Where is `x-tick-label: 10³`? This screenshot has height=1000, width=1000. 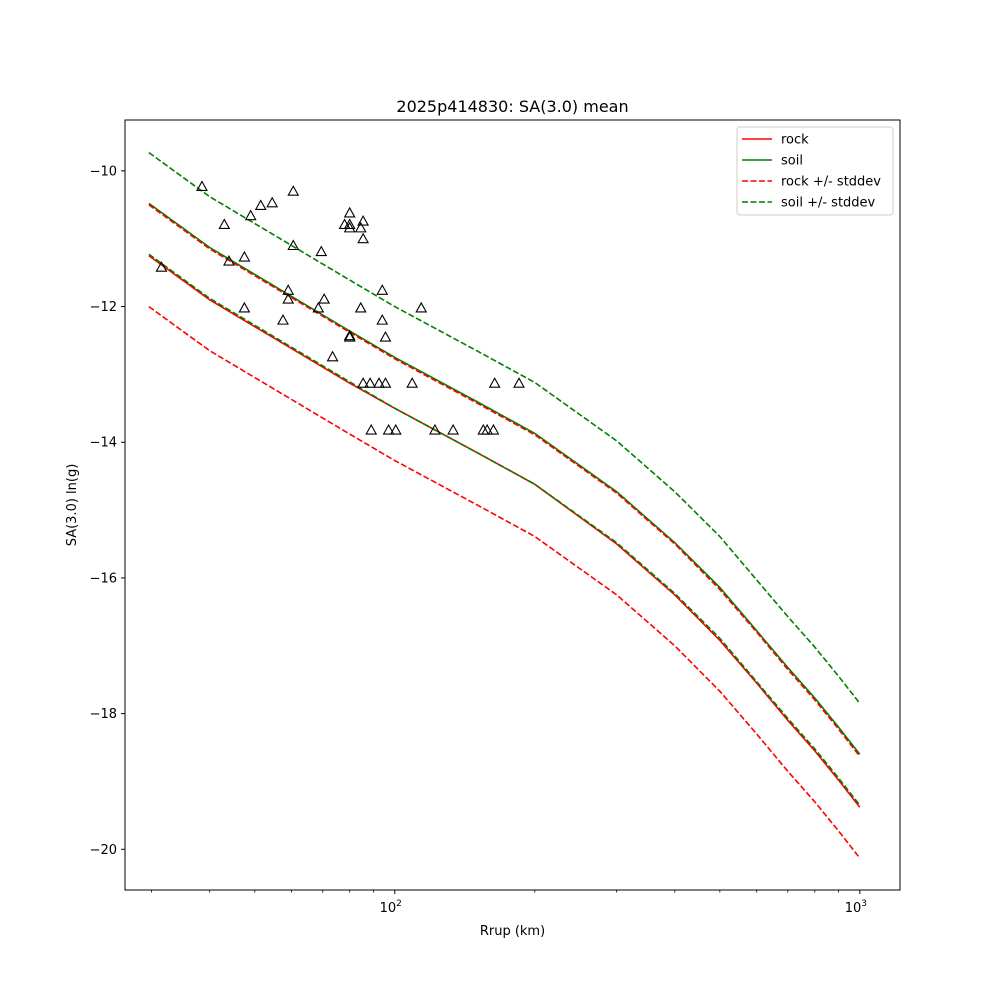 x-tick-label: 10³ is located at coordinates (856, 907).